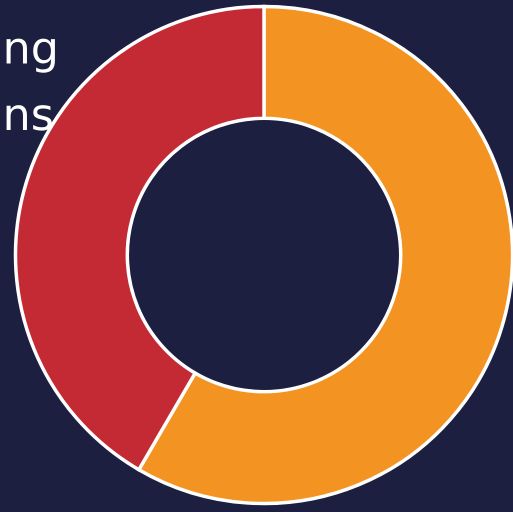  Describe the element at coordinates (29, 118) in the screenshot. I see `text: ns` at that location.